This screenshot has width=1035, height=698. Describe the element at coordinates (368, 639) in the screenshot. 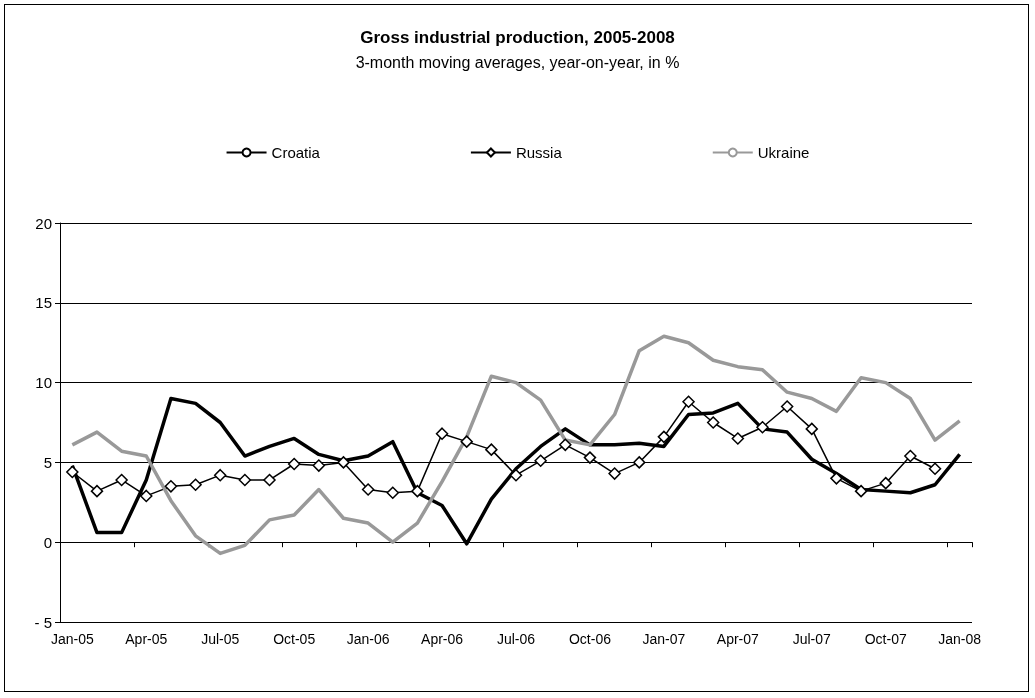

I see `x-tick-label: Jan-06` at that location.